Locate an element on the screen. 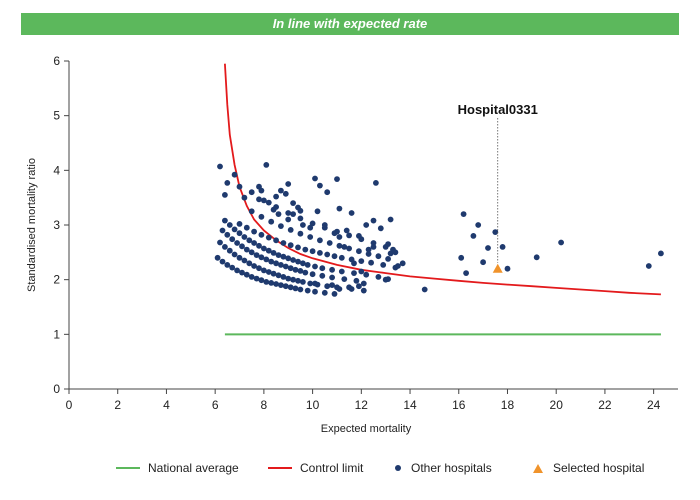 Image resolution: width=700 pixels, height=500 pixels. rating-banner: In line with expected rate is located at coordinates (350, 24).